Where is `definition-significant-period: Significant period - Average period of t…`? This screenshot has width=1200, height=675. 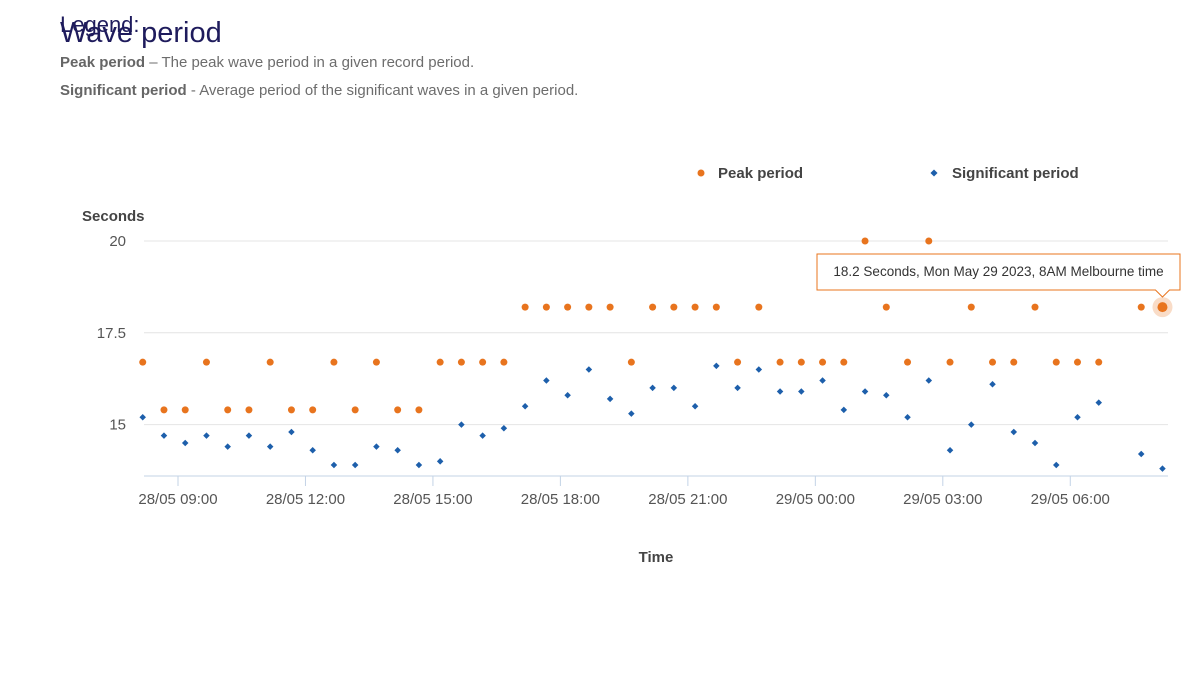 definition-significant-period: Significant period - Average period of t… is located at coordinates (319, 90).